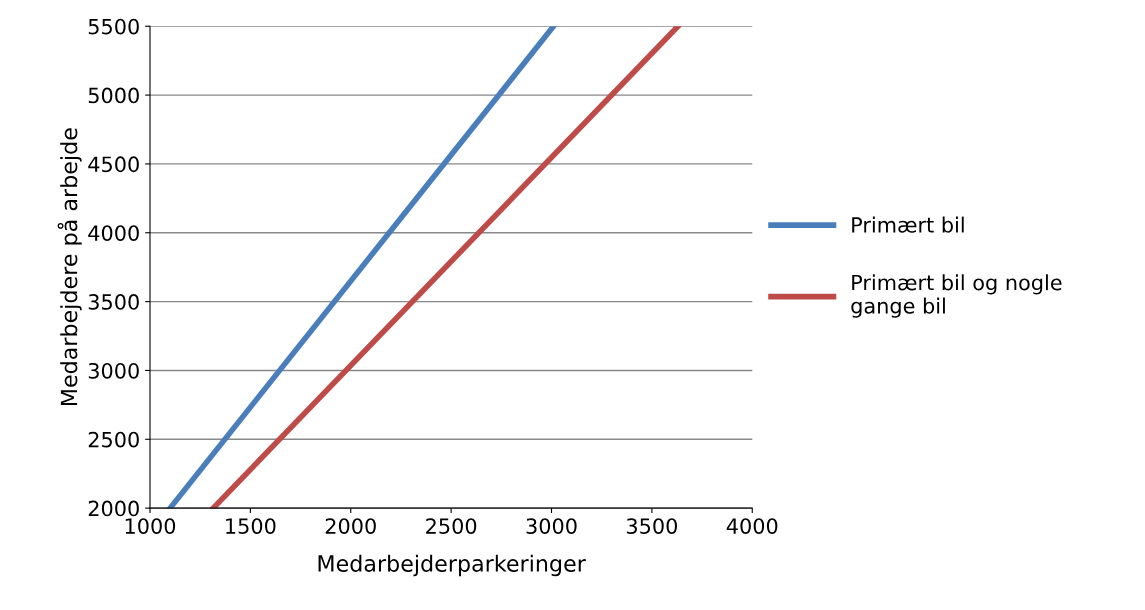  What do you see at coordinates (113, 26) in the screenshot?
I see `y-tick-label: 5500` at bounding box center [113, 26].